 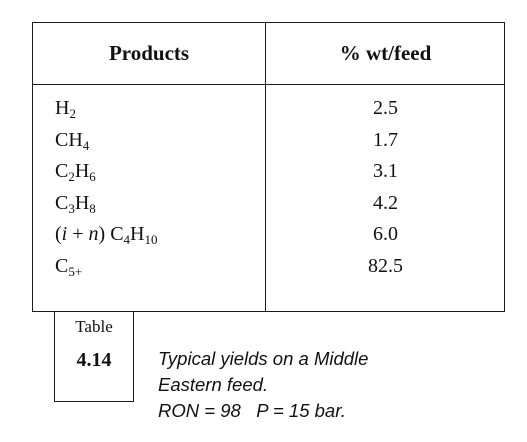 I want to click on table-row: C5+ 82.5, so click(x=268, y=267).